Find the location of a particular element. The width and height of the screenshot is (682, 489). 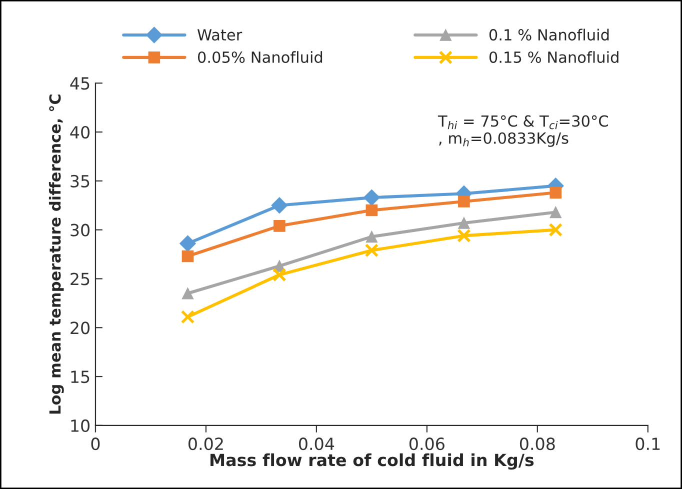

y-tick-label: 25 is located at coordinates (80, 279).